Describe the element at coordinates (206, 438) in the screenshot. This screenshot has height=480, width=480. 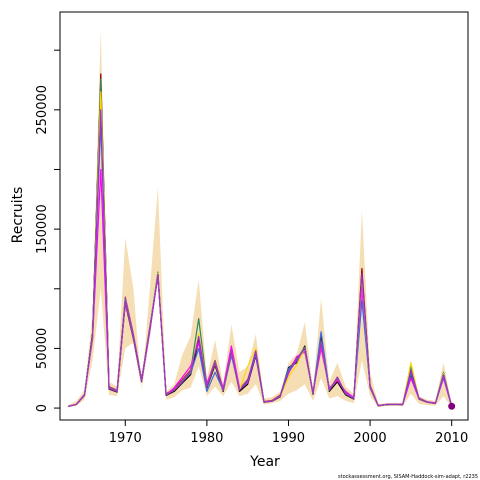
I see `x-tick-label-1980: 1980` at that location.